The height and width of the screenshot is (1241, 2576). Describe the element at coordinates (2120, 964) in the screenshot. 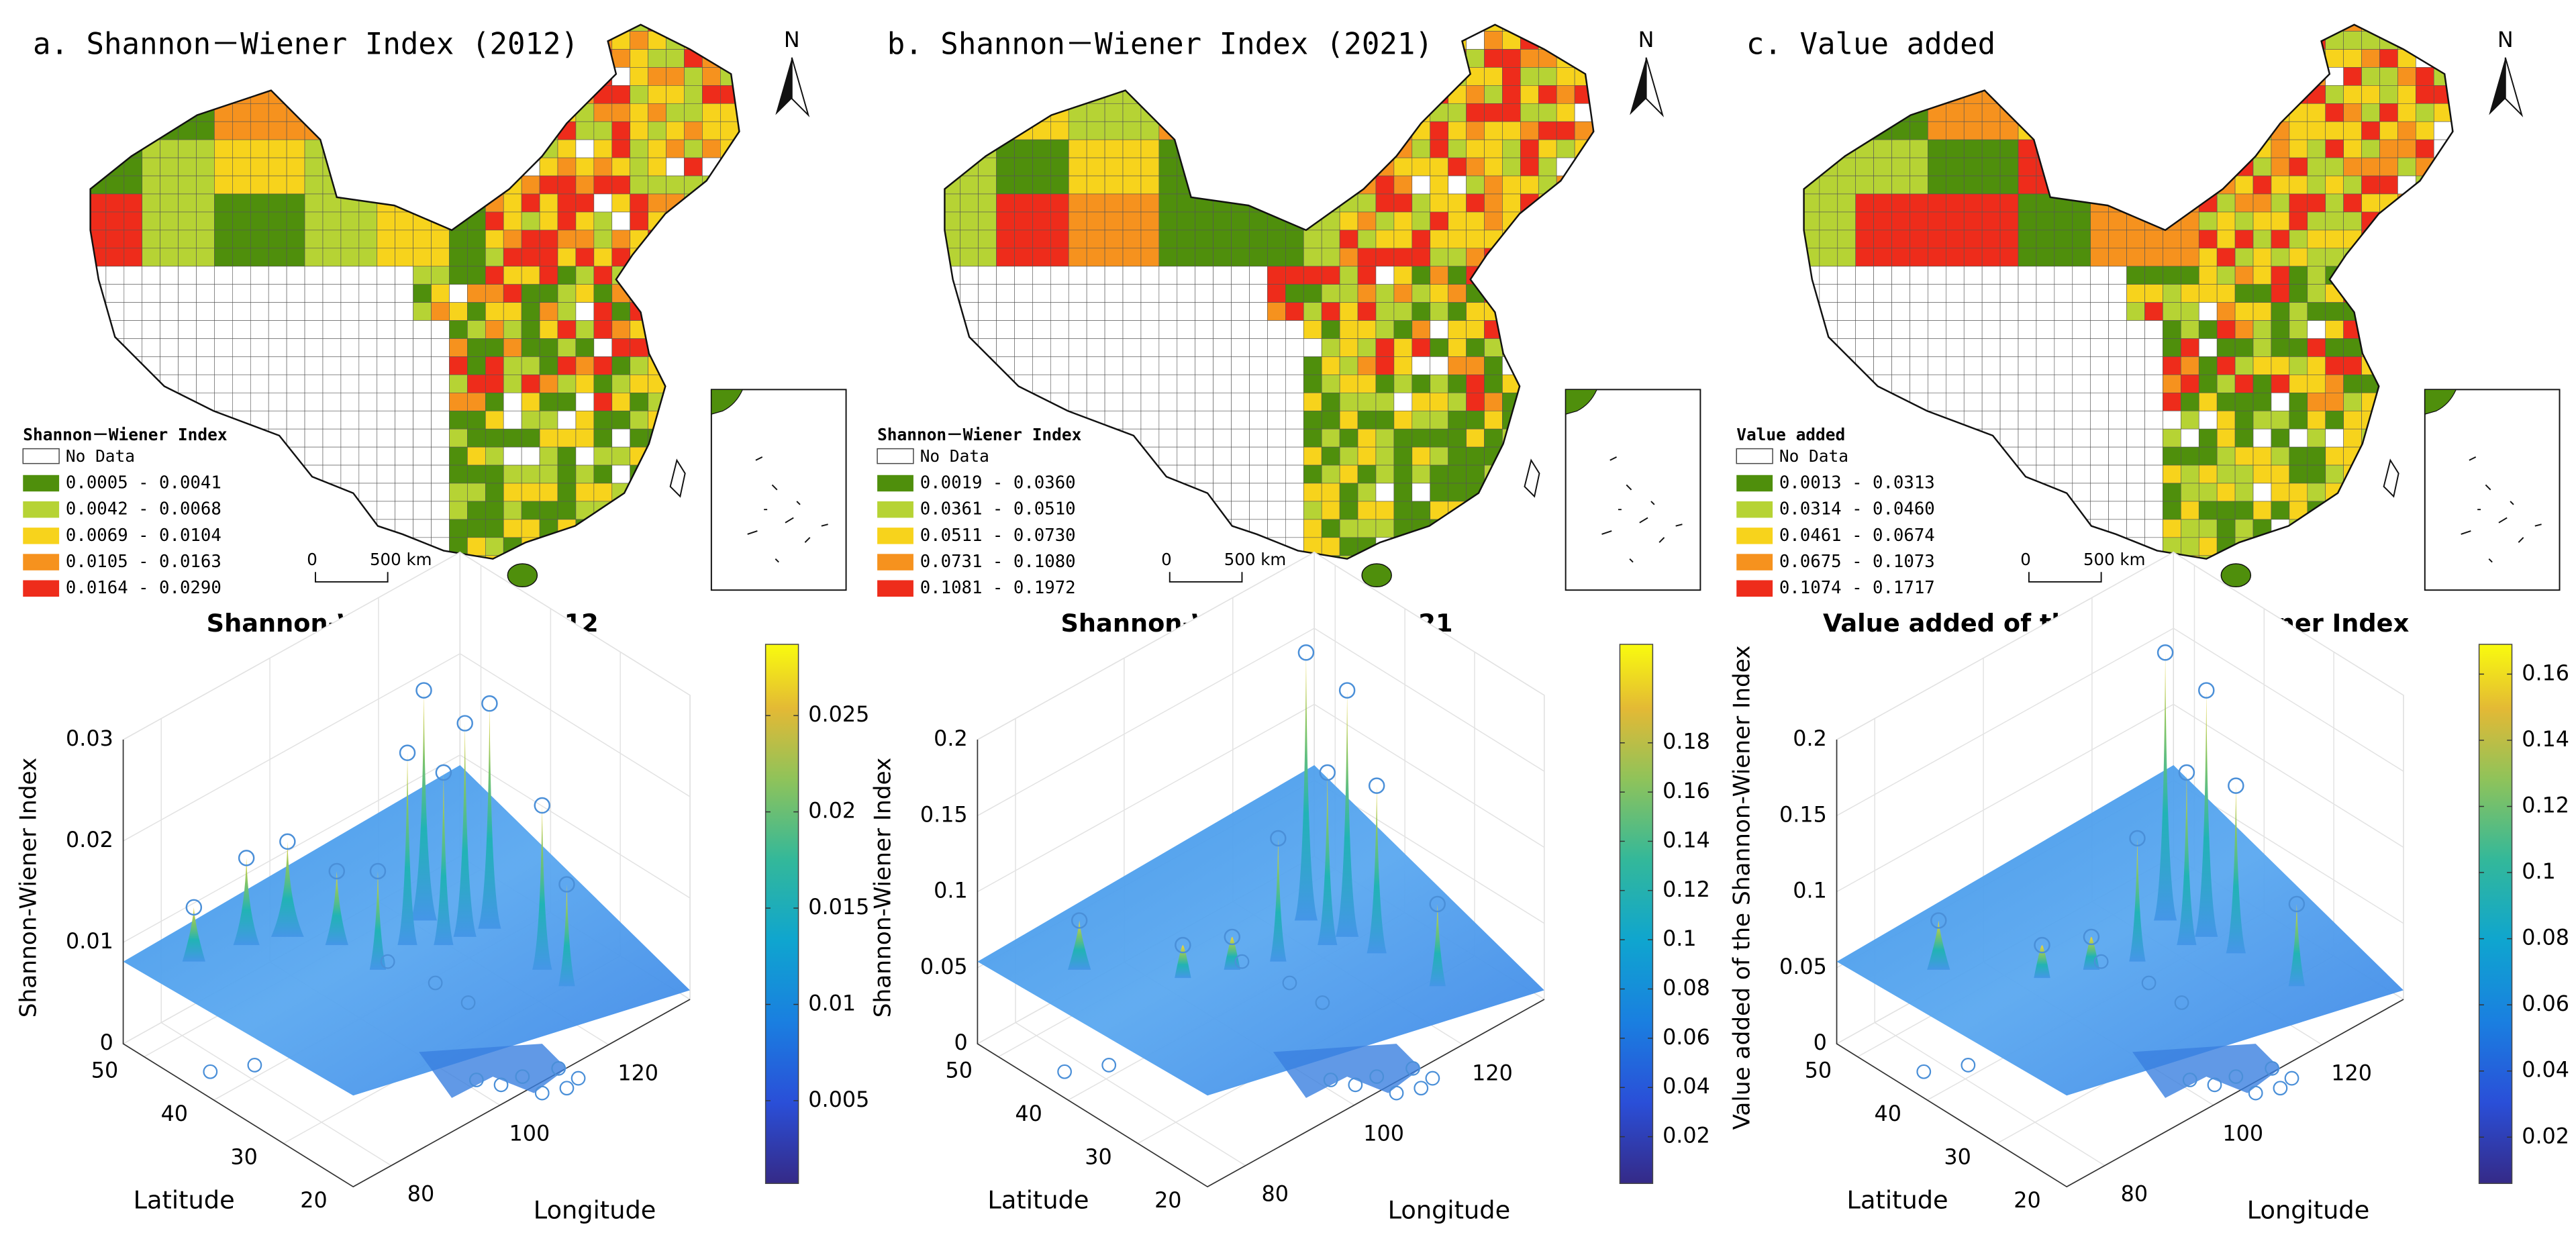

I see `axis-line` at that location.